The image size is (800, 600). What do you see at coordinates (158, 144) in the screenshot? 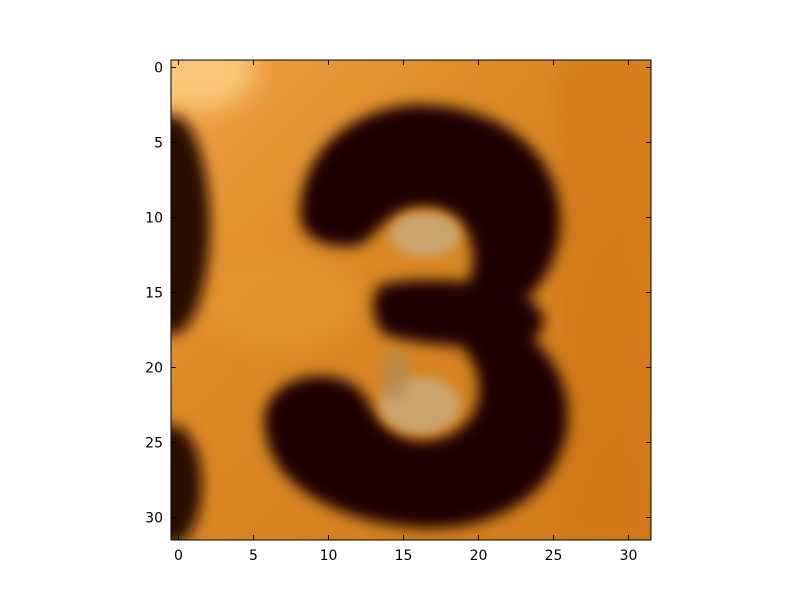
I see `y-tick-label: 5` at bounding box center [158, 144].